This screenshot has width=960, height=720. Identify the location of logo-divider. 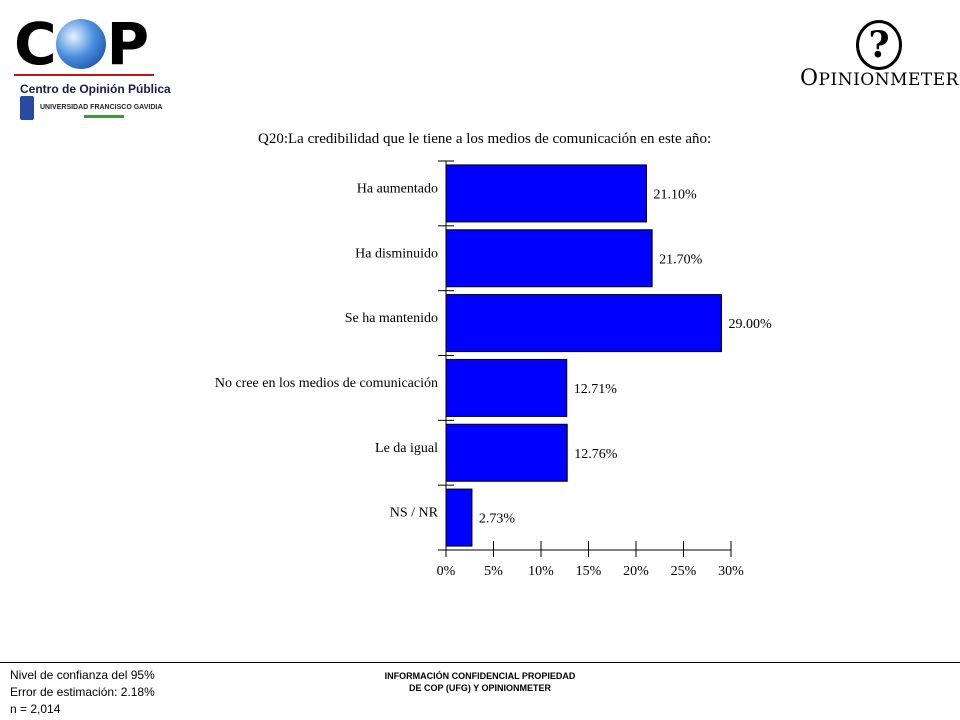
(84, 75).